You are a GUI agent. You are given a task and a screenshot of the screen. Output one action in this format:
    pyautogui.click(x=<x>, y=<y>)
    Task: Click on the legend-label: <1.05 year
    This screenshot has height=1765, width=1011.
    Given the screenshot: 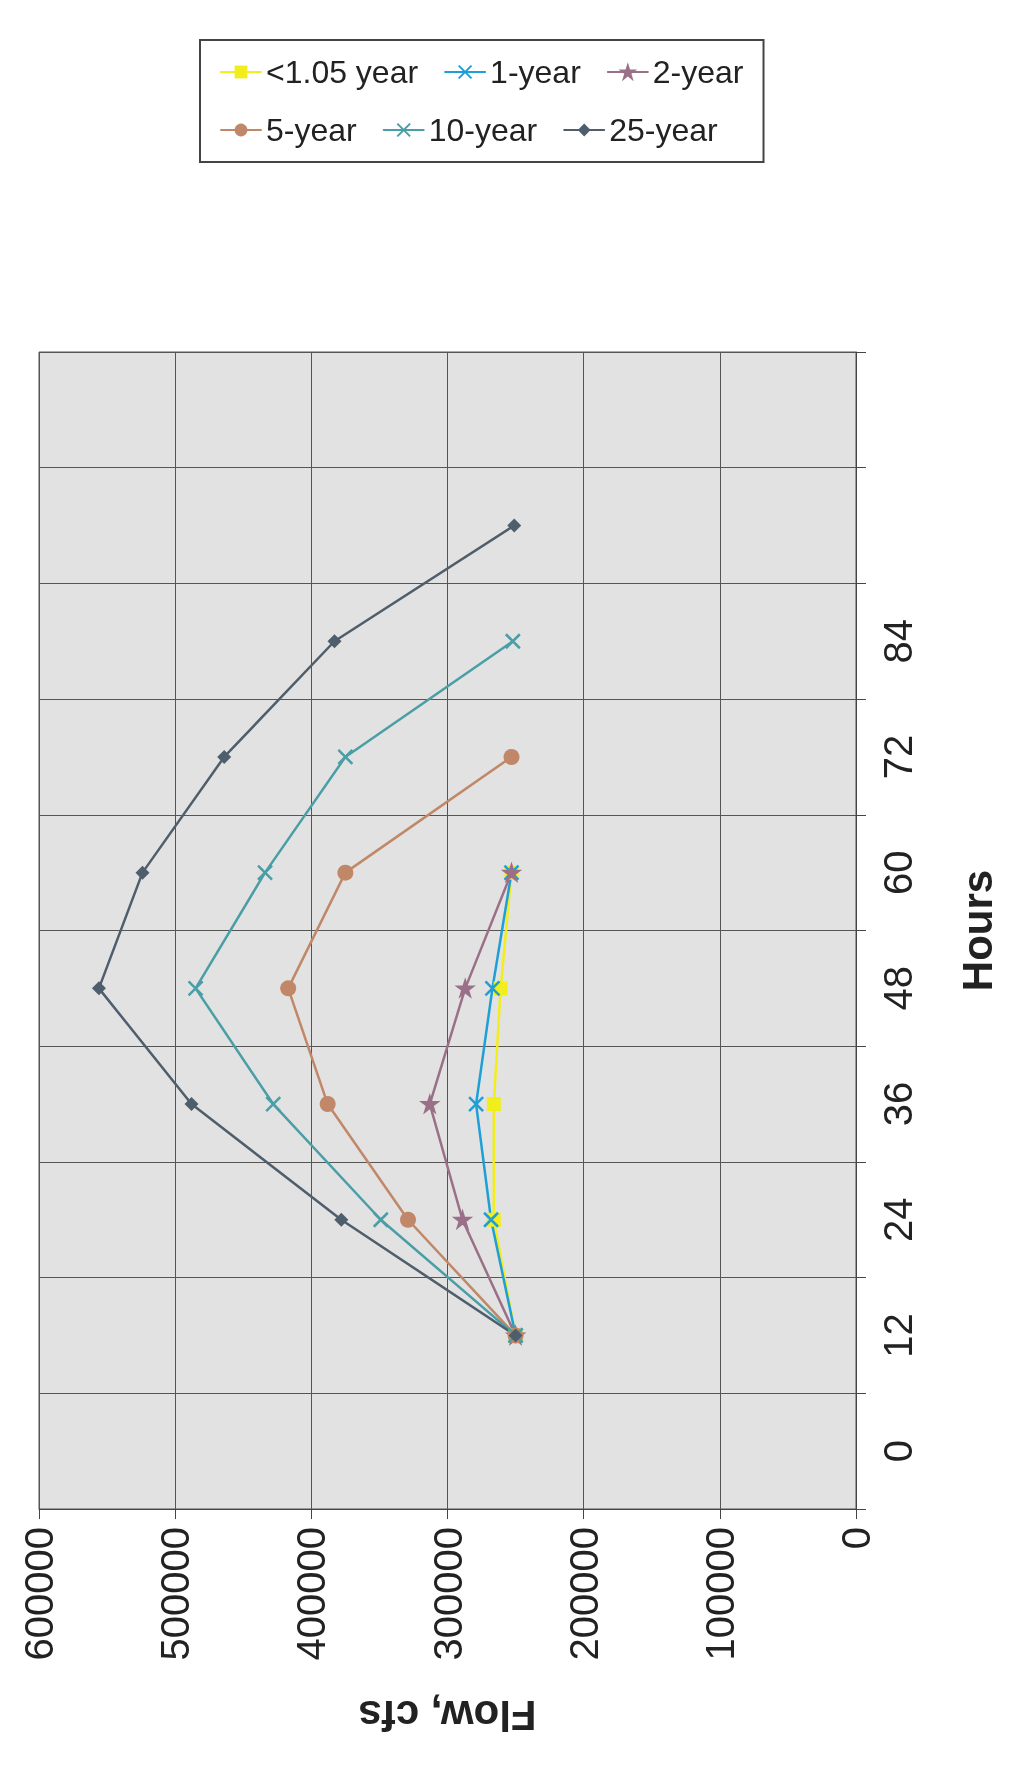 What is the action you would take?
    pyautogui.click(x=342, y=72)
    